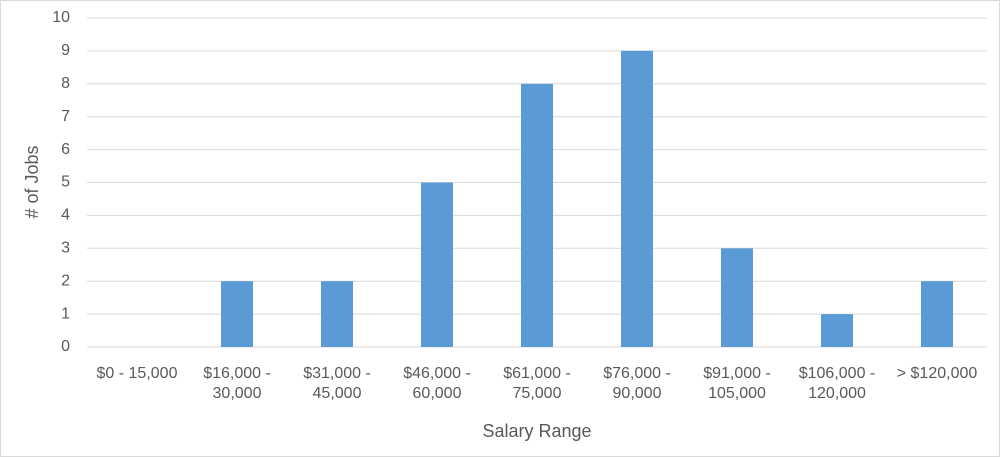 The image size is (1000, 457). What do you see at coordinates (65, 313) in the screenshot?
I see `y-tick-label: 1` at bounding box center [65, 313].